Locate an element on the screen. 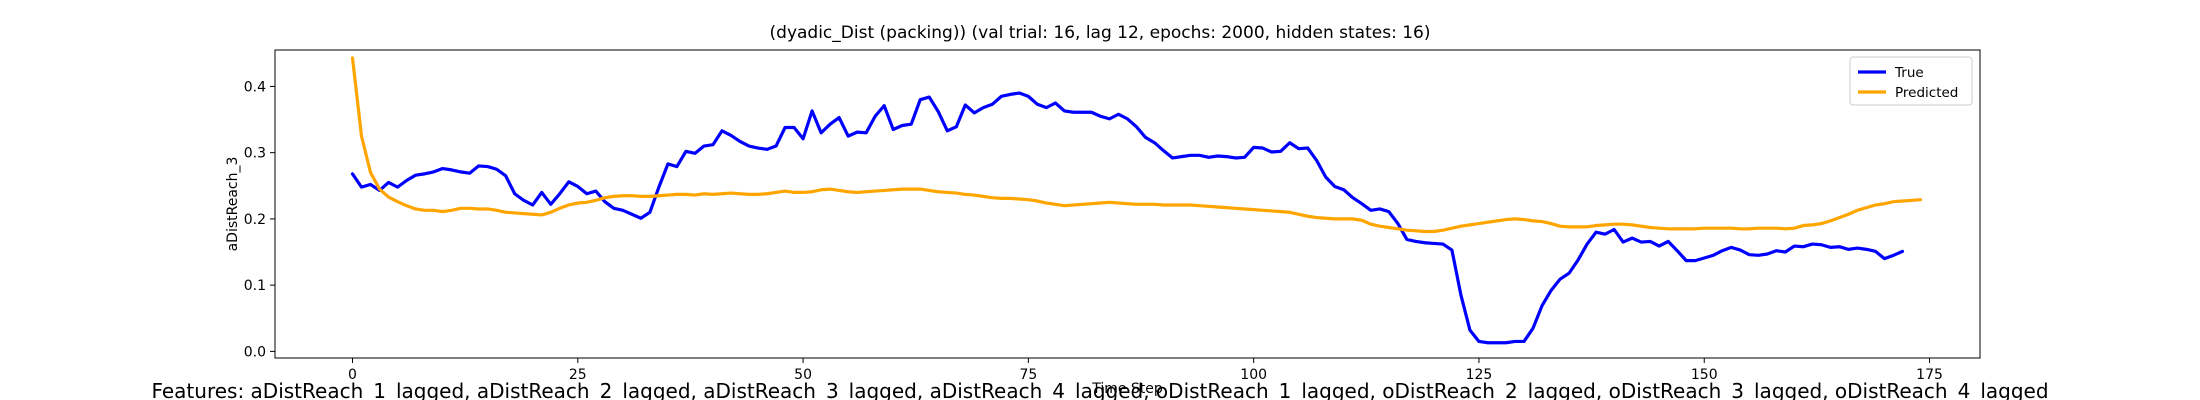 The width and height of the screenshot is (2200, 400). x-tick-label: 25 is located at coordinates (578, 375).